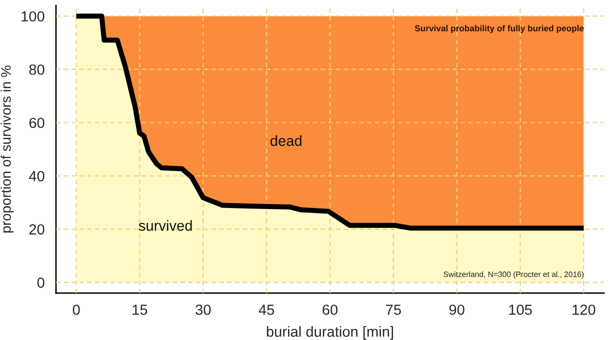 Image resolution: width=616 pixels, height=340 pixels. Describe the element at coordinates (36, 123) in the screenshot. I see `y-tick-label: 60` at that location.